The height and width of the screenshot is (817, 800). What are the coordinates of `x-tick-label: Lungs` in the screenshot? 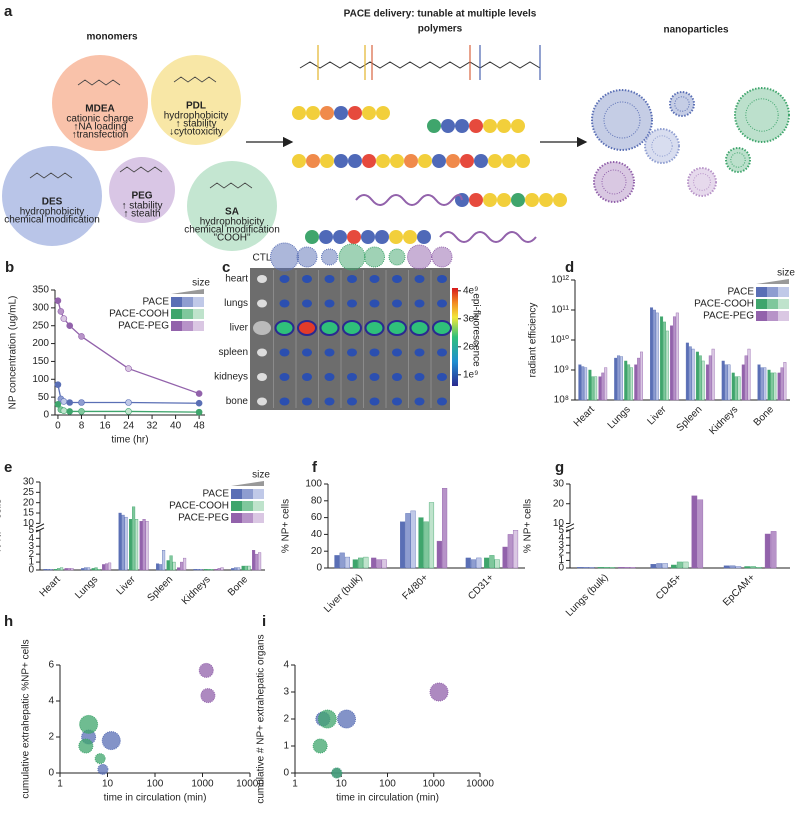 It's located at (86, 587).